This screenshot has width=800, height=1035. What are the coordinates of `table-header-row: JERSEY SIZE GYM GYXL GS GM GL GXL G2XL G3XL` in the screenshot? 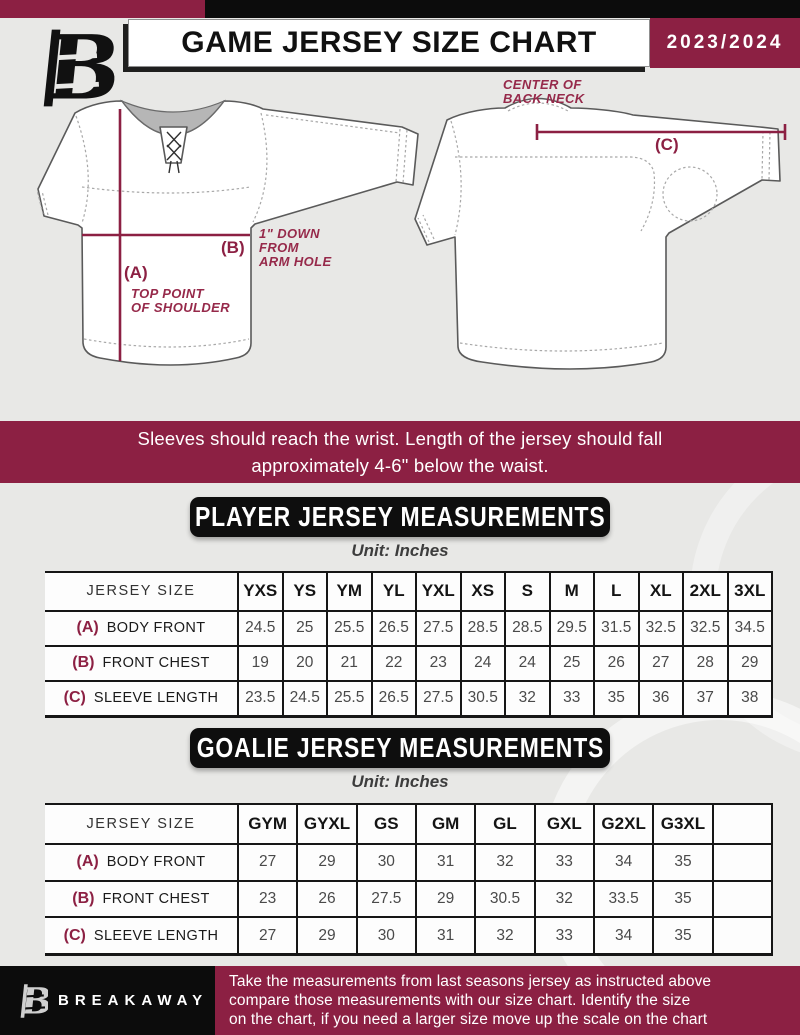 It's located at (409, 824).